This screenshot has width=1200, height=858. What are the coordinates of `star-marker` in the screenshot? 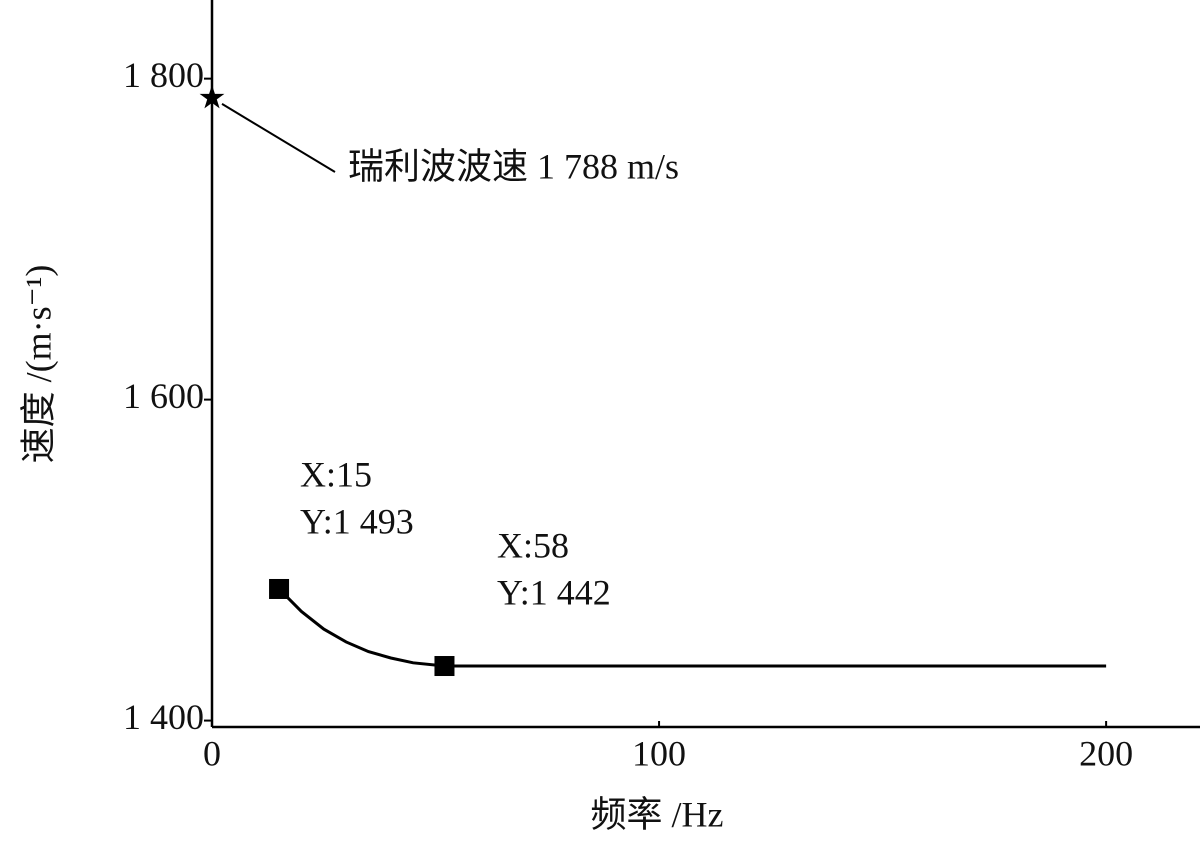 It's located at (212, 96).